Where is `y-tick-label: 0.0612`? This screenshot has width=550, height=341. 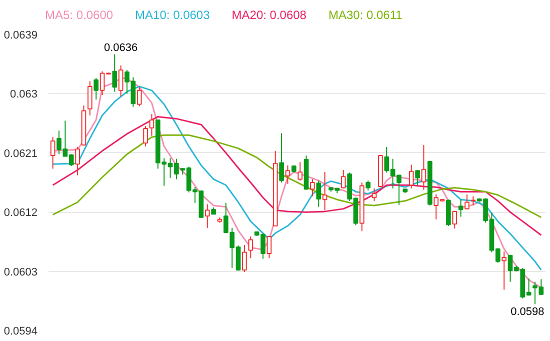
y-tick-label: 0.0612 is located at coordinates (21, 213).